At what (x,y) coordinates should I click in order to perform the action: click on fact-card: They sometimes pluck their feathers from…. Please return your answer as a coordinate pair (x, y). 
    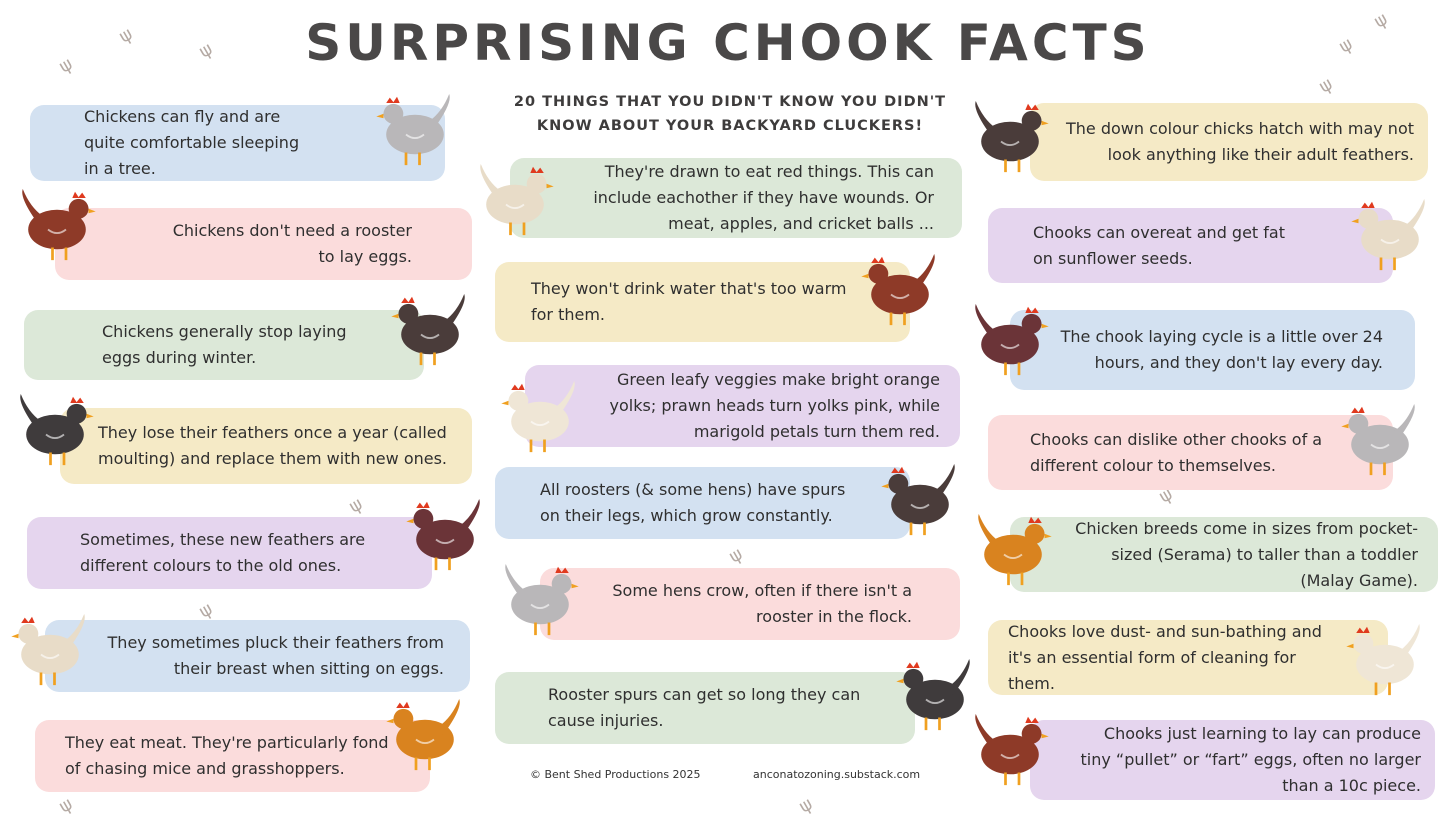
    Looking at the image, I should click on (257, 656).